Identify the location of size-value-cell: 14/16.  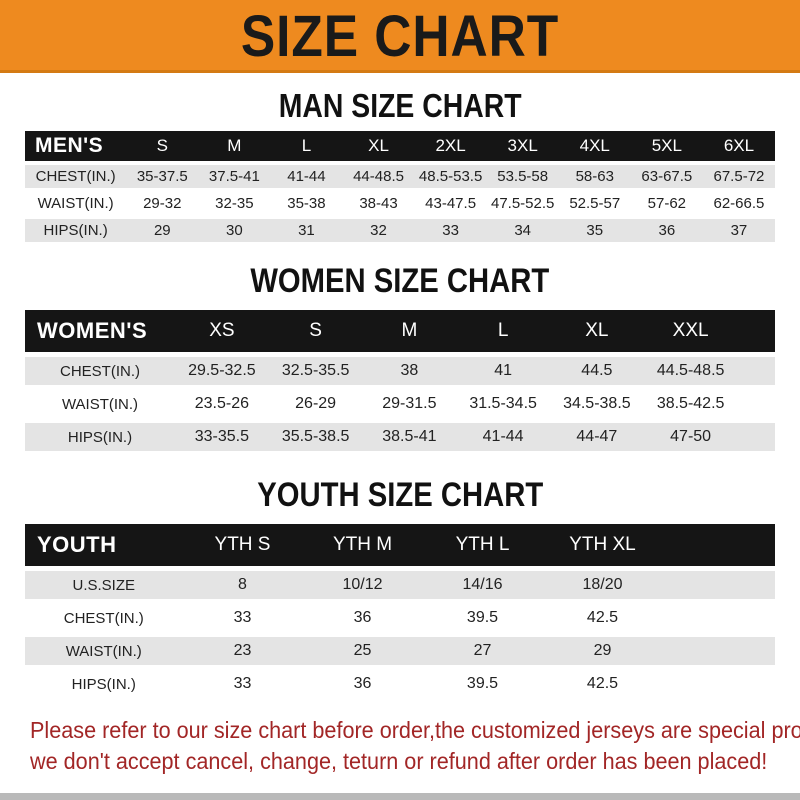
(482, 585).